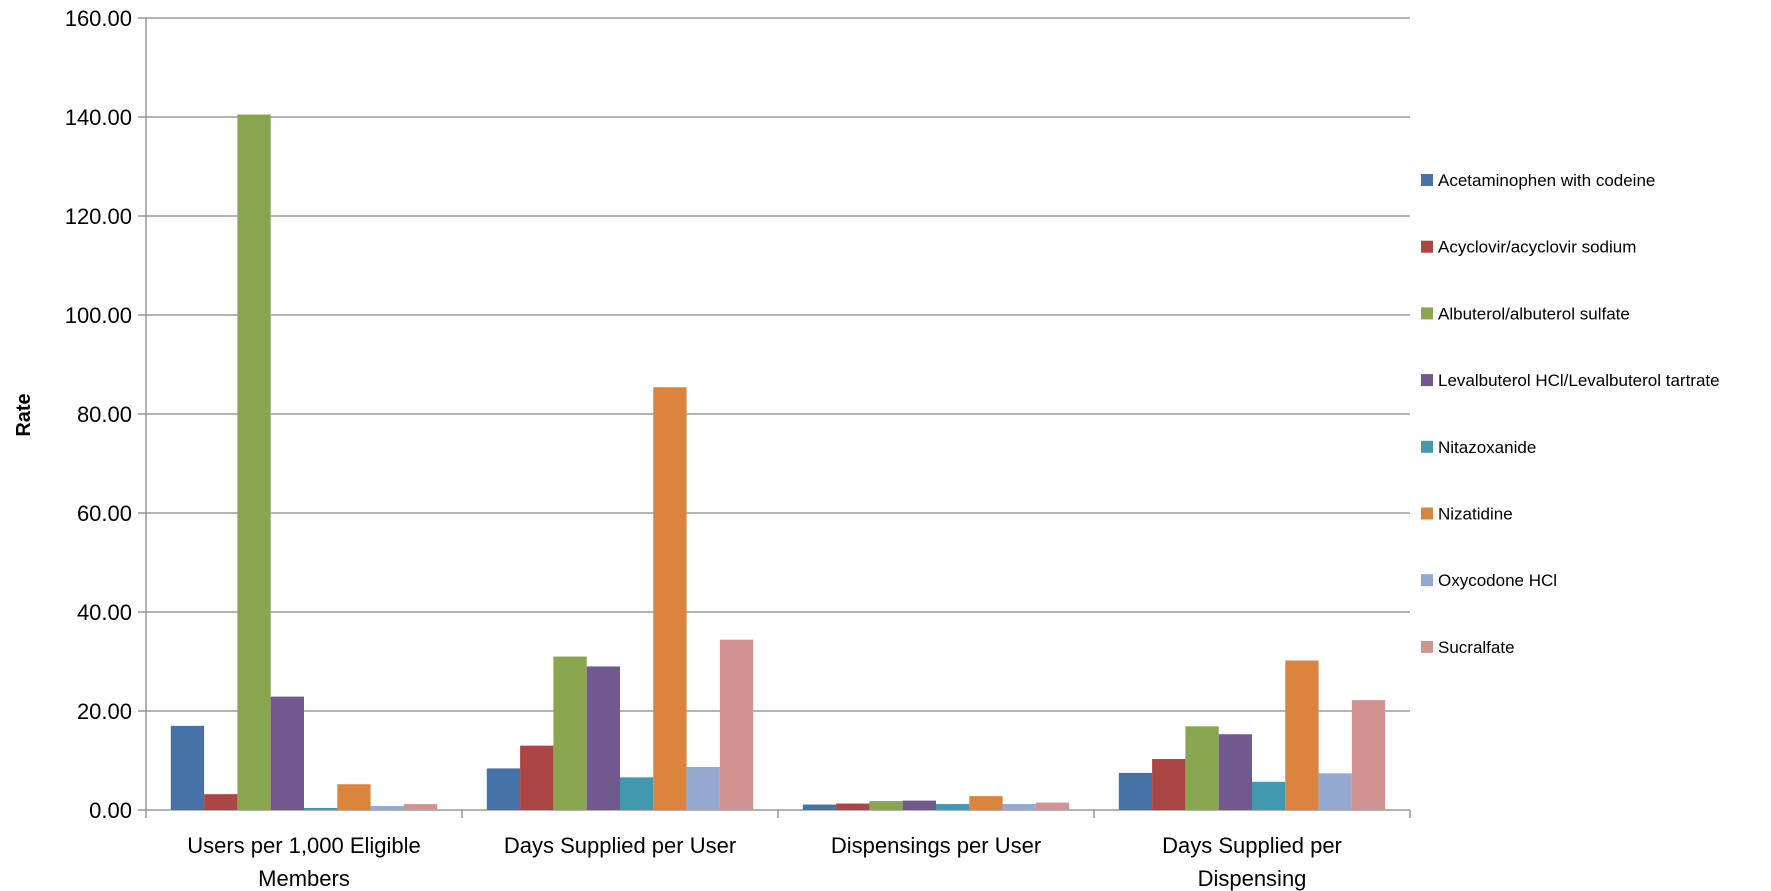  Describe the element at coordinates (104, 711) in the screenshot. I see `y-tick-label: 20.00` at that location.